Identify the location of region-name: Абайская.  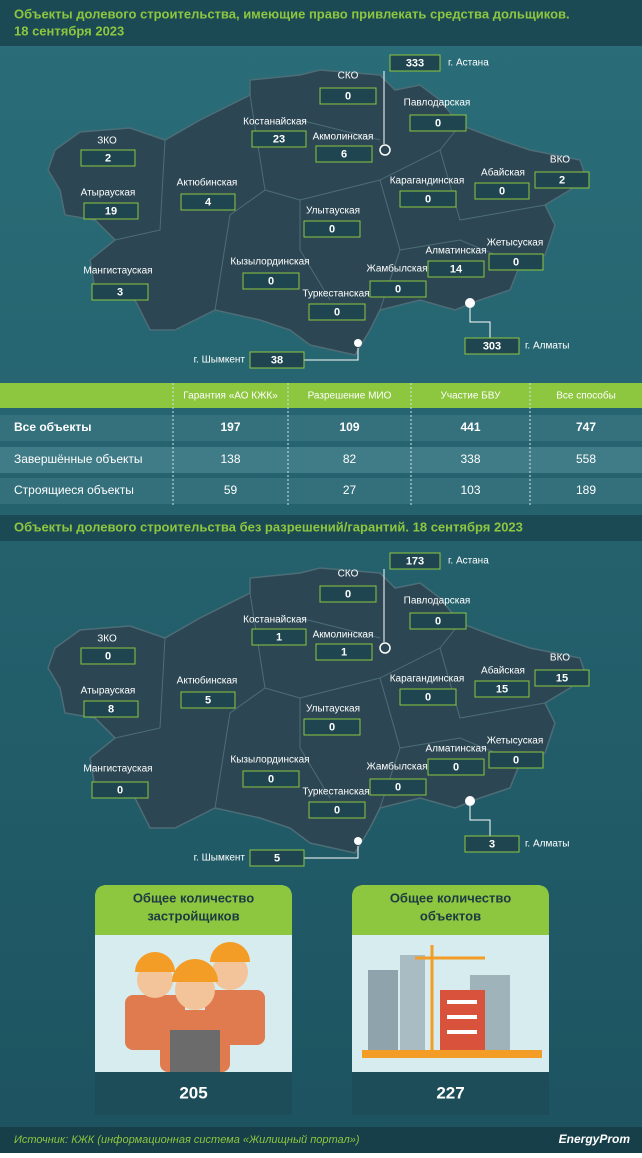
(503, 173).